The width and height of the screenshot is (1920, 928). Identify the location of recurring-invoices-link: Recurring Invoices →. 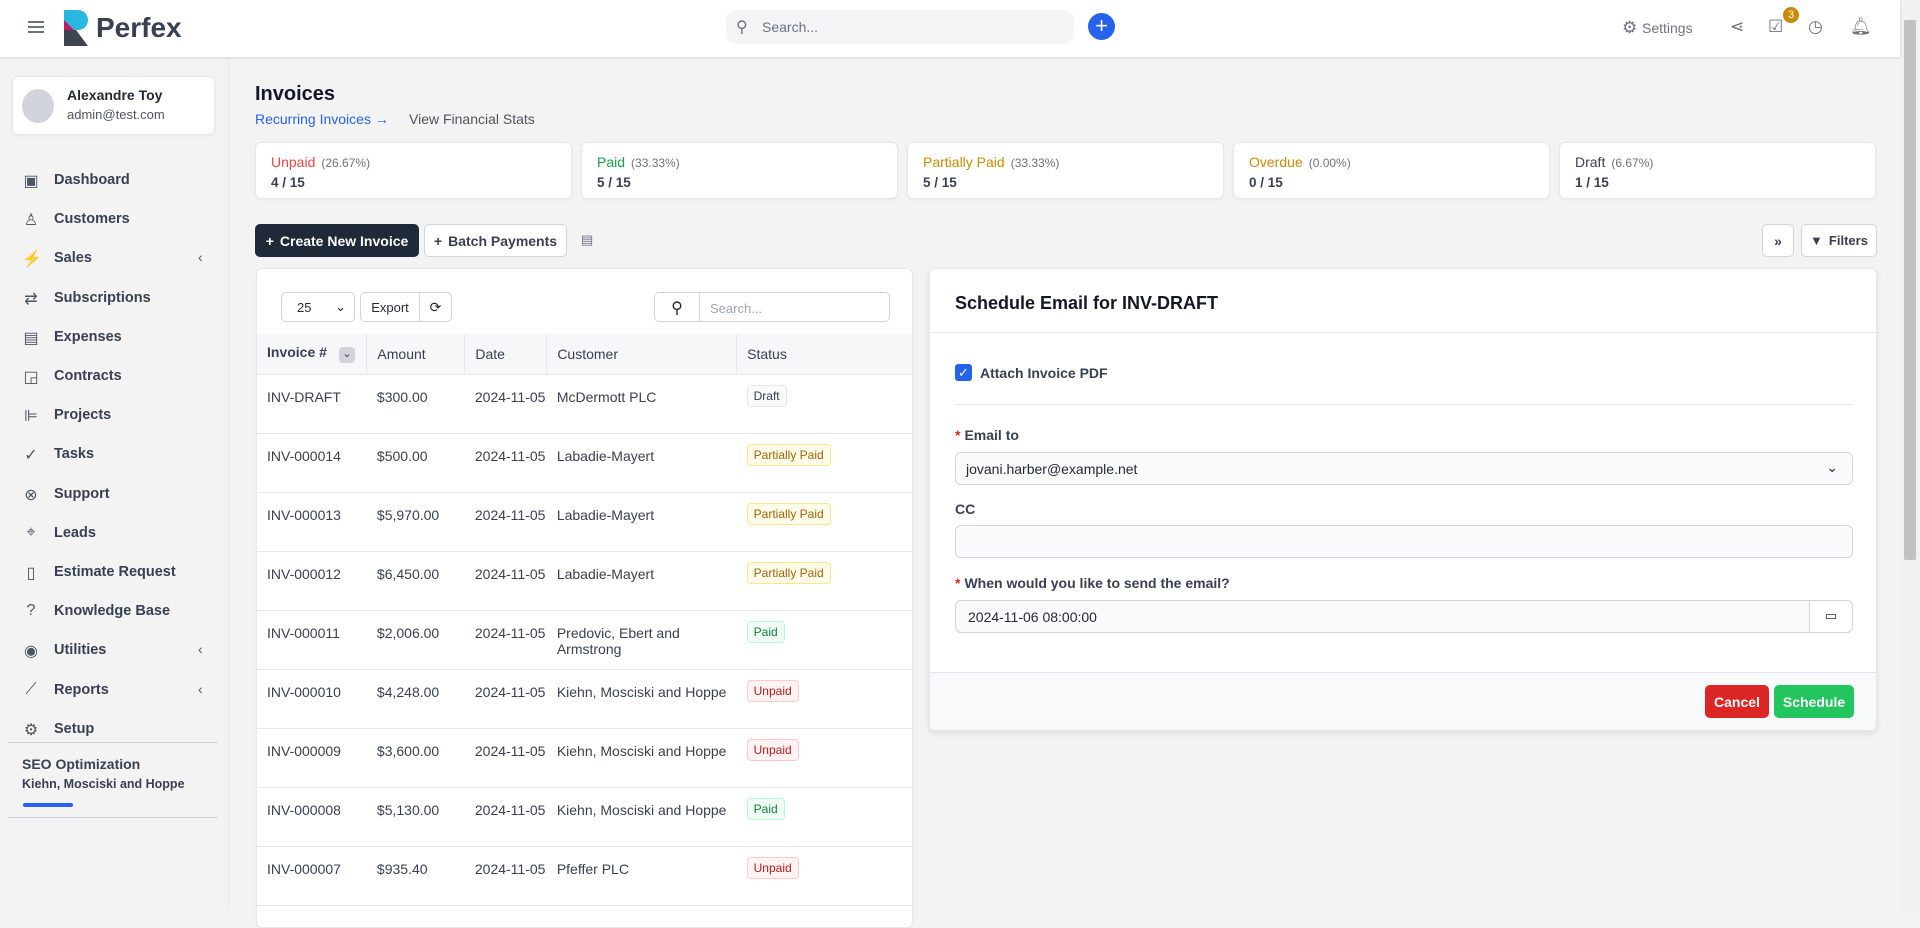
(322, 119).